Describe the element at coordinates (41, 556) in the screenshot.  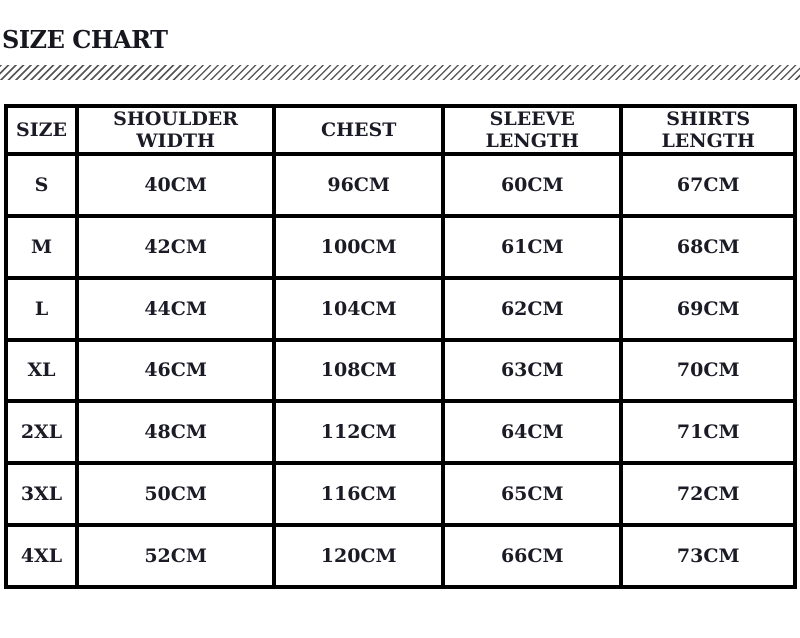
I see `cell-size: 4XL` at that location.